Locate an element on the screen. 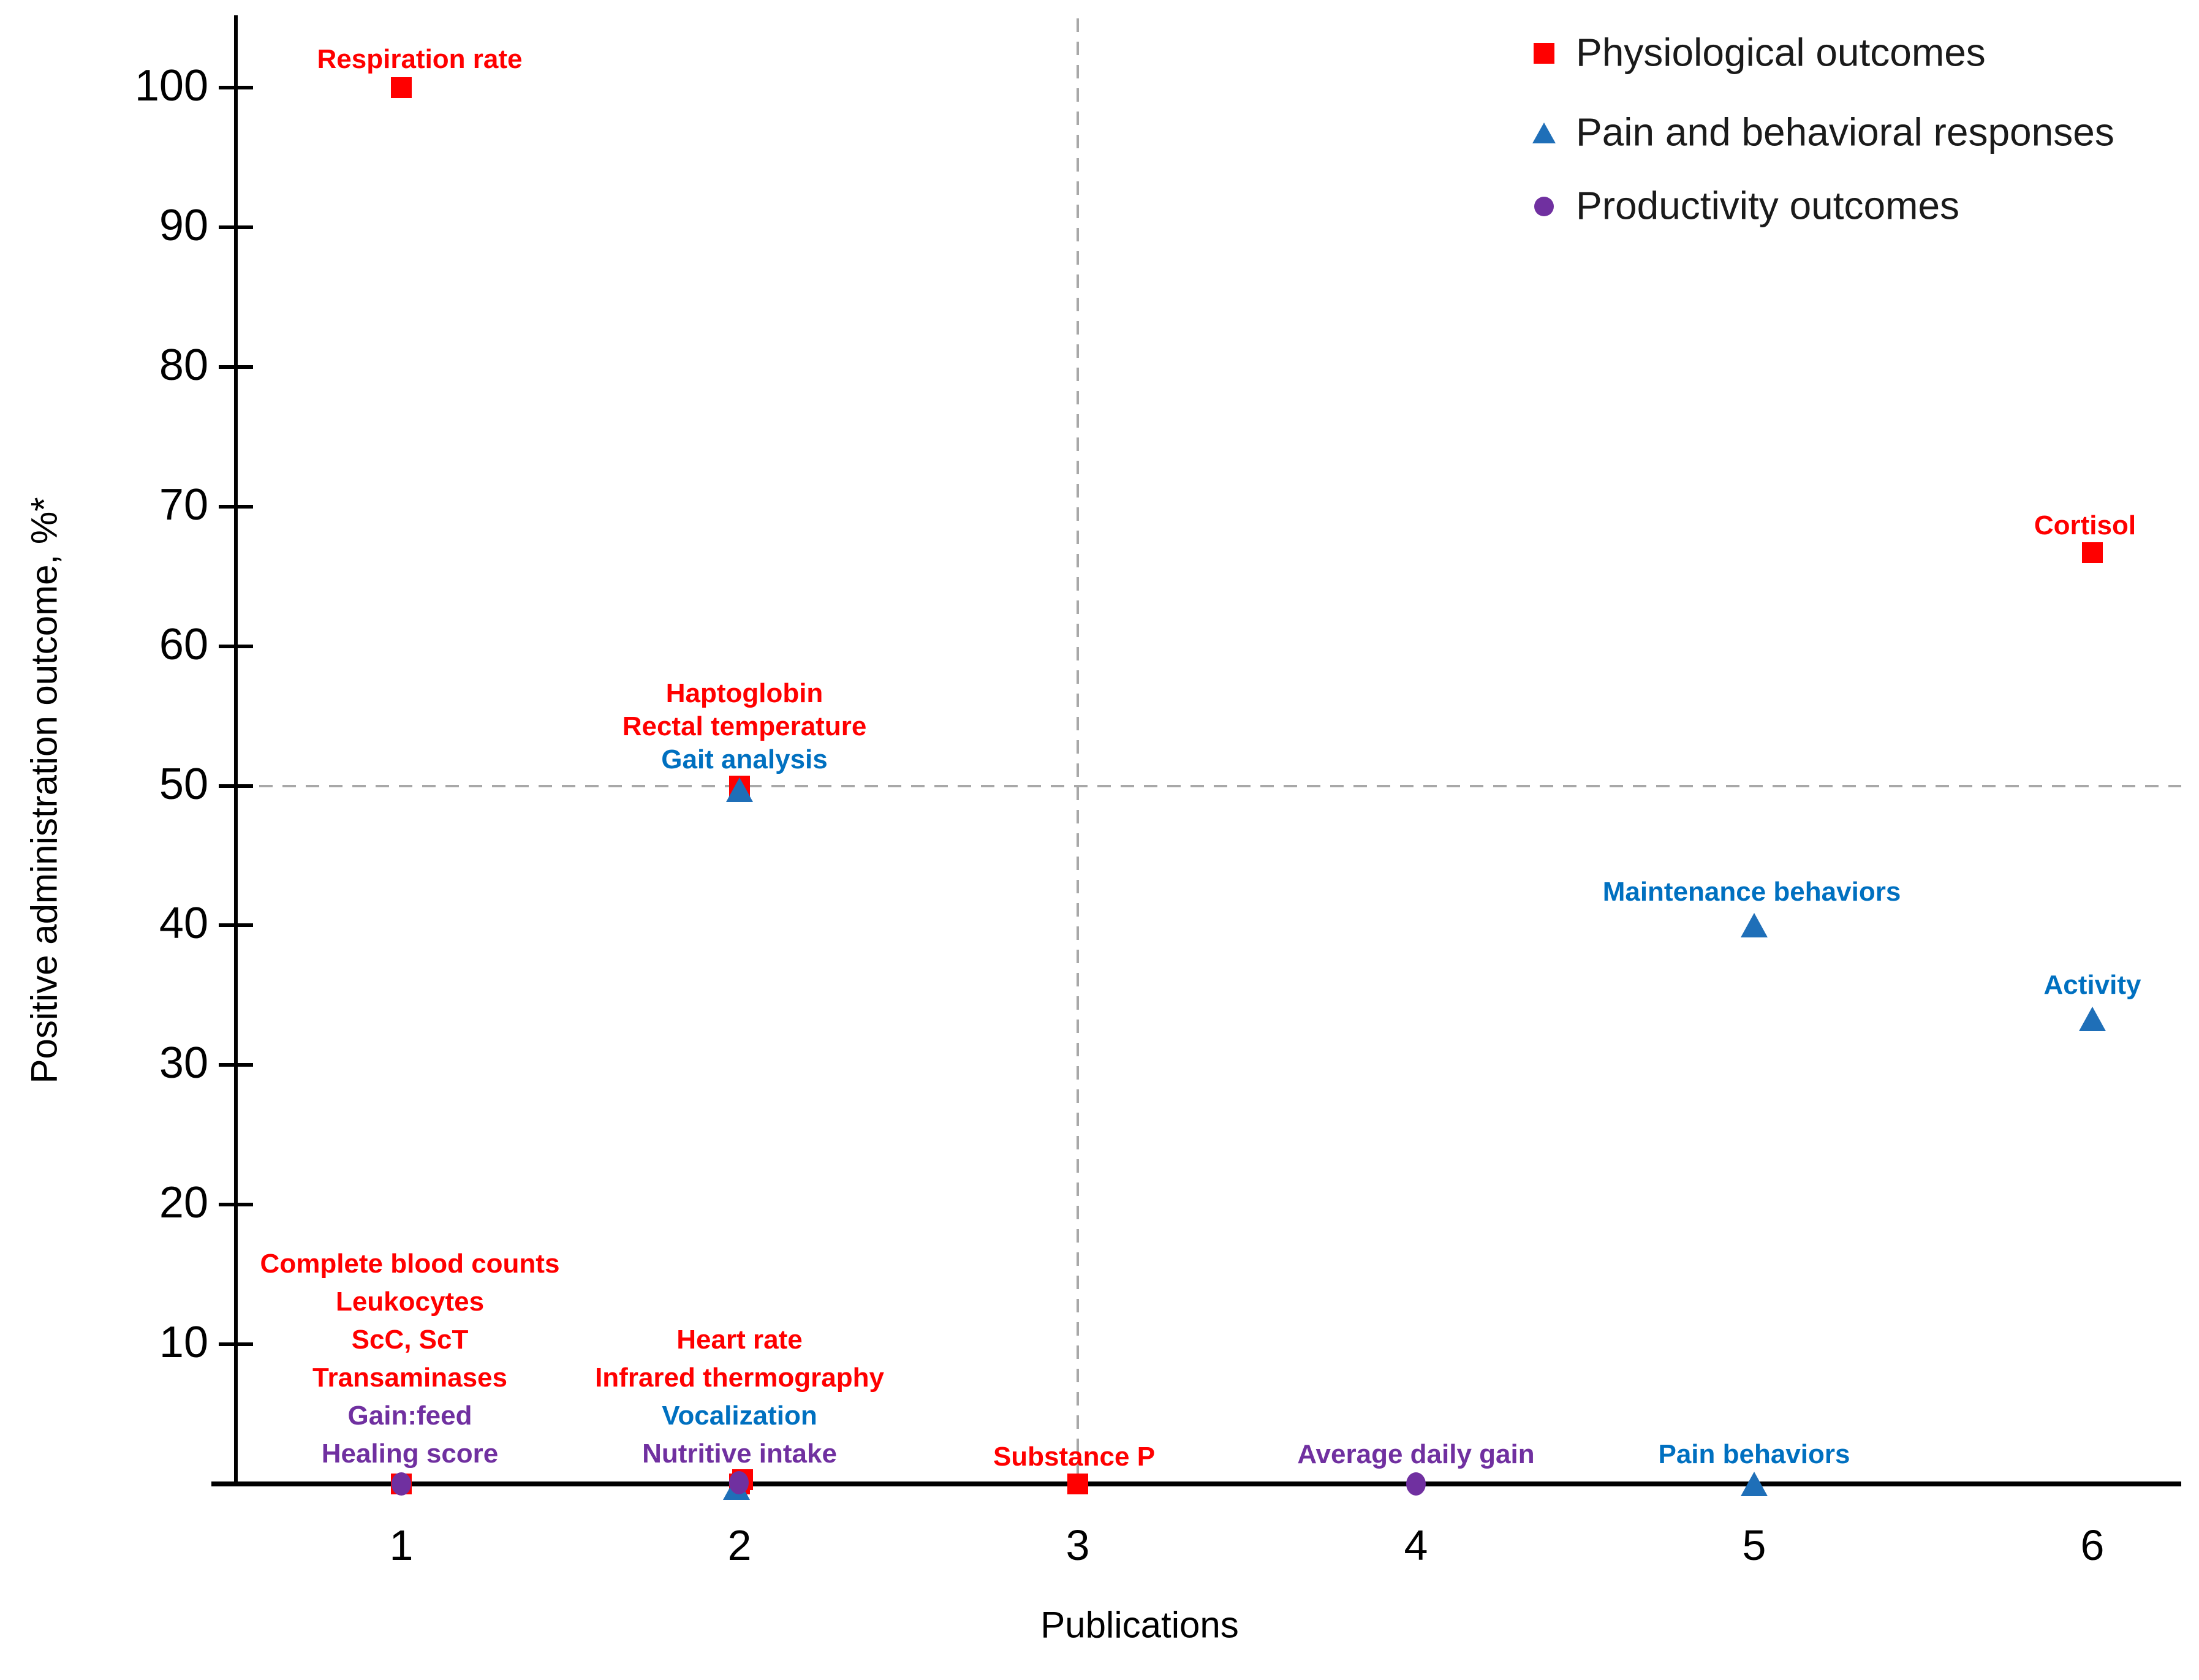 This screenshot has height=1680, width=2199. data-point-label: Haptoglobin is located at coordinates (744, 693).